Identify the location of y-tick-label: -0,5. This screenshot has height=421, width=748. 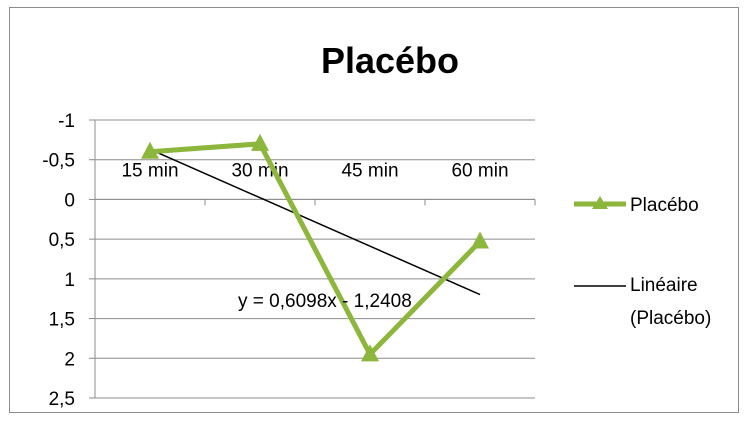
(58, 161).